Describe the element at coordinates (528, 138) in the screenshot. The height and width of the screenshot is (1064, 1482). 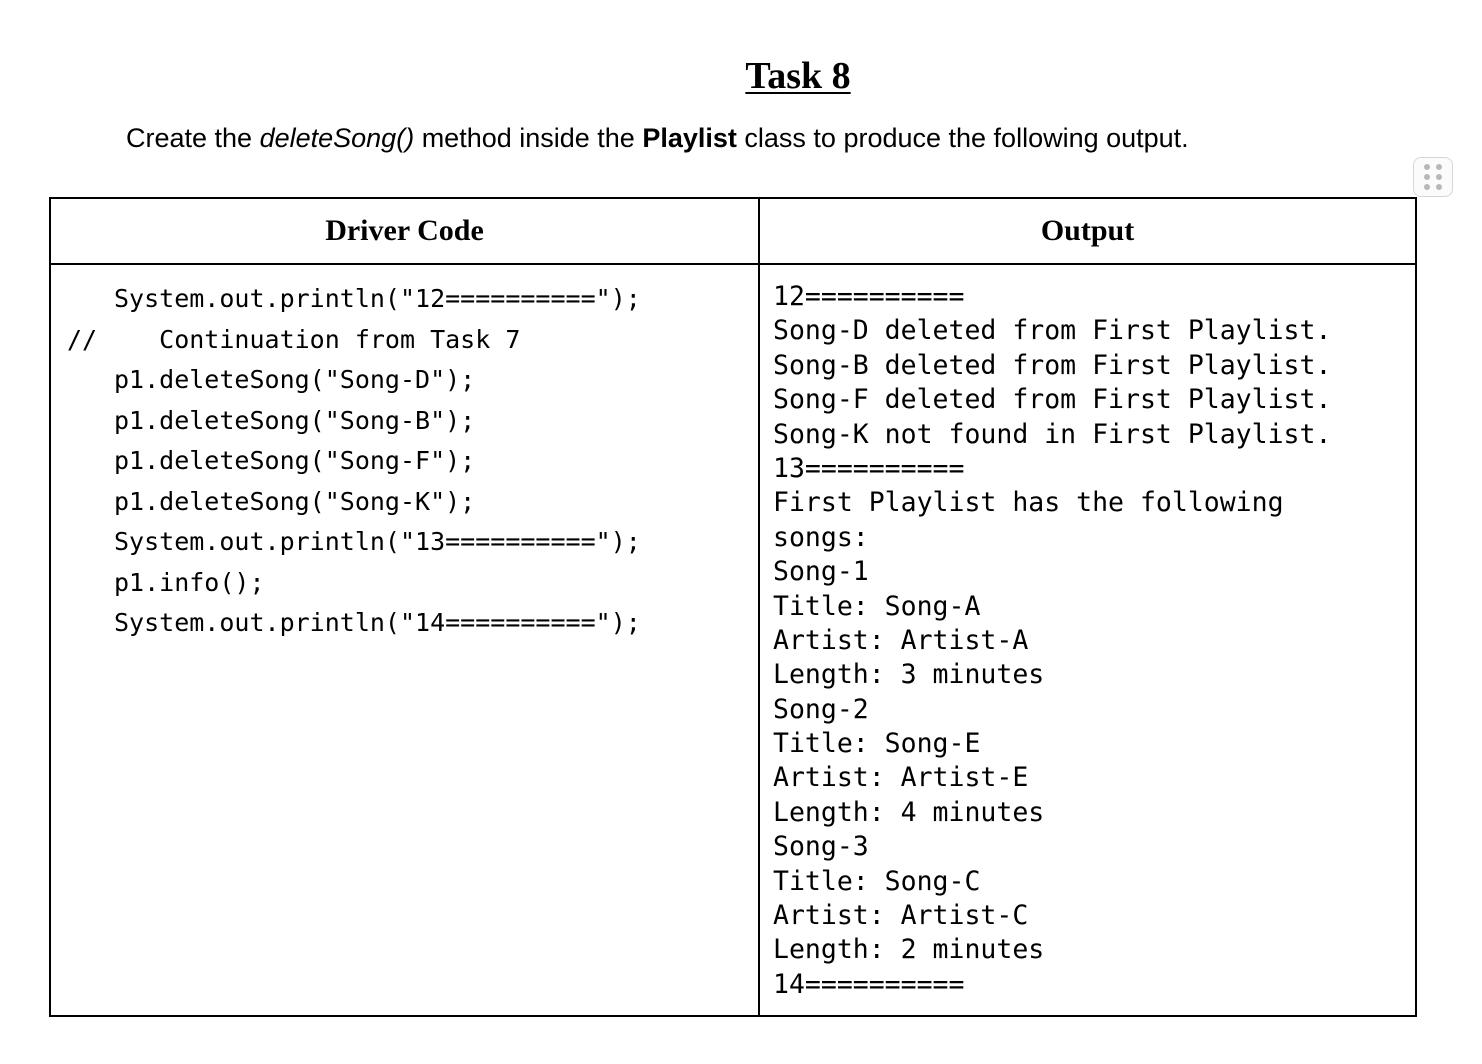
I see `instruction-part-2: method inside the` at that location.